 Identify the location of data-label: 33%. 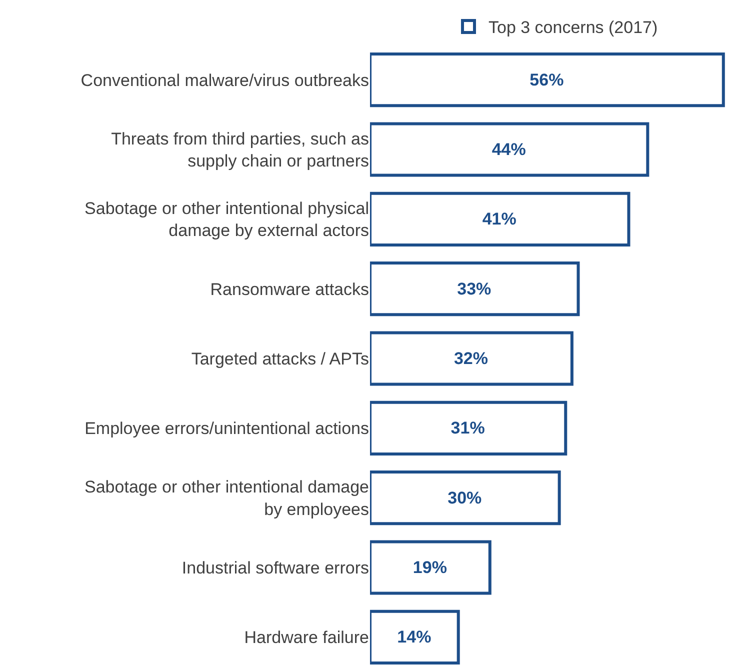
(474, 288).